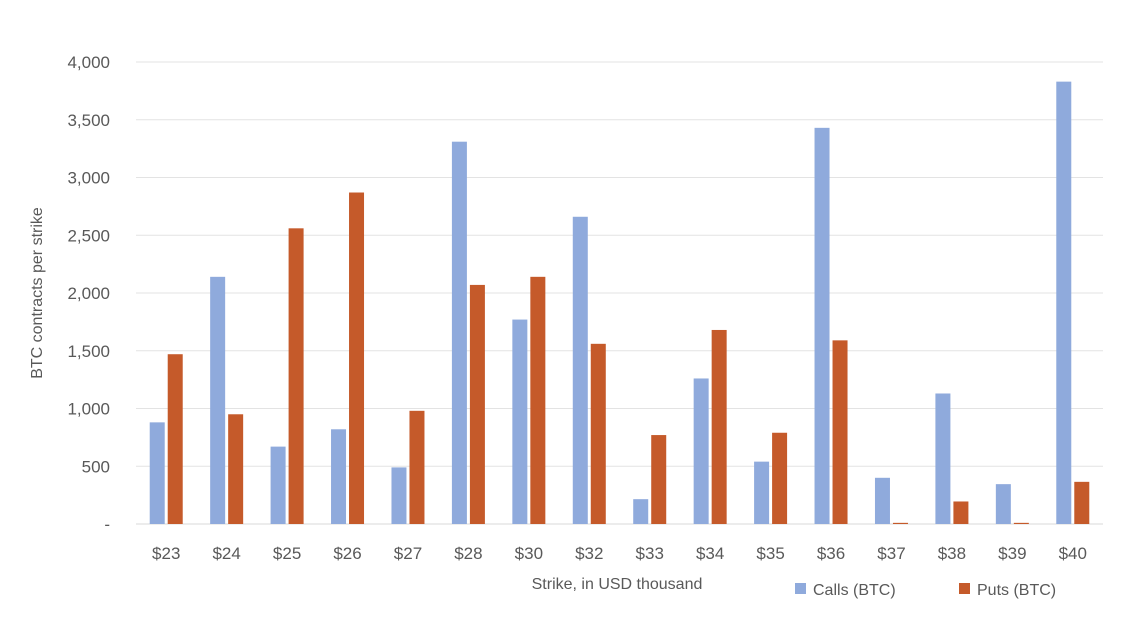  What do you see at coordinates (925, 590) in the screenshot?
I see `legend: Calls (BTC) Puts (BTC)` at bounding box center [925, 590].